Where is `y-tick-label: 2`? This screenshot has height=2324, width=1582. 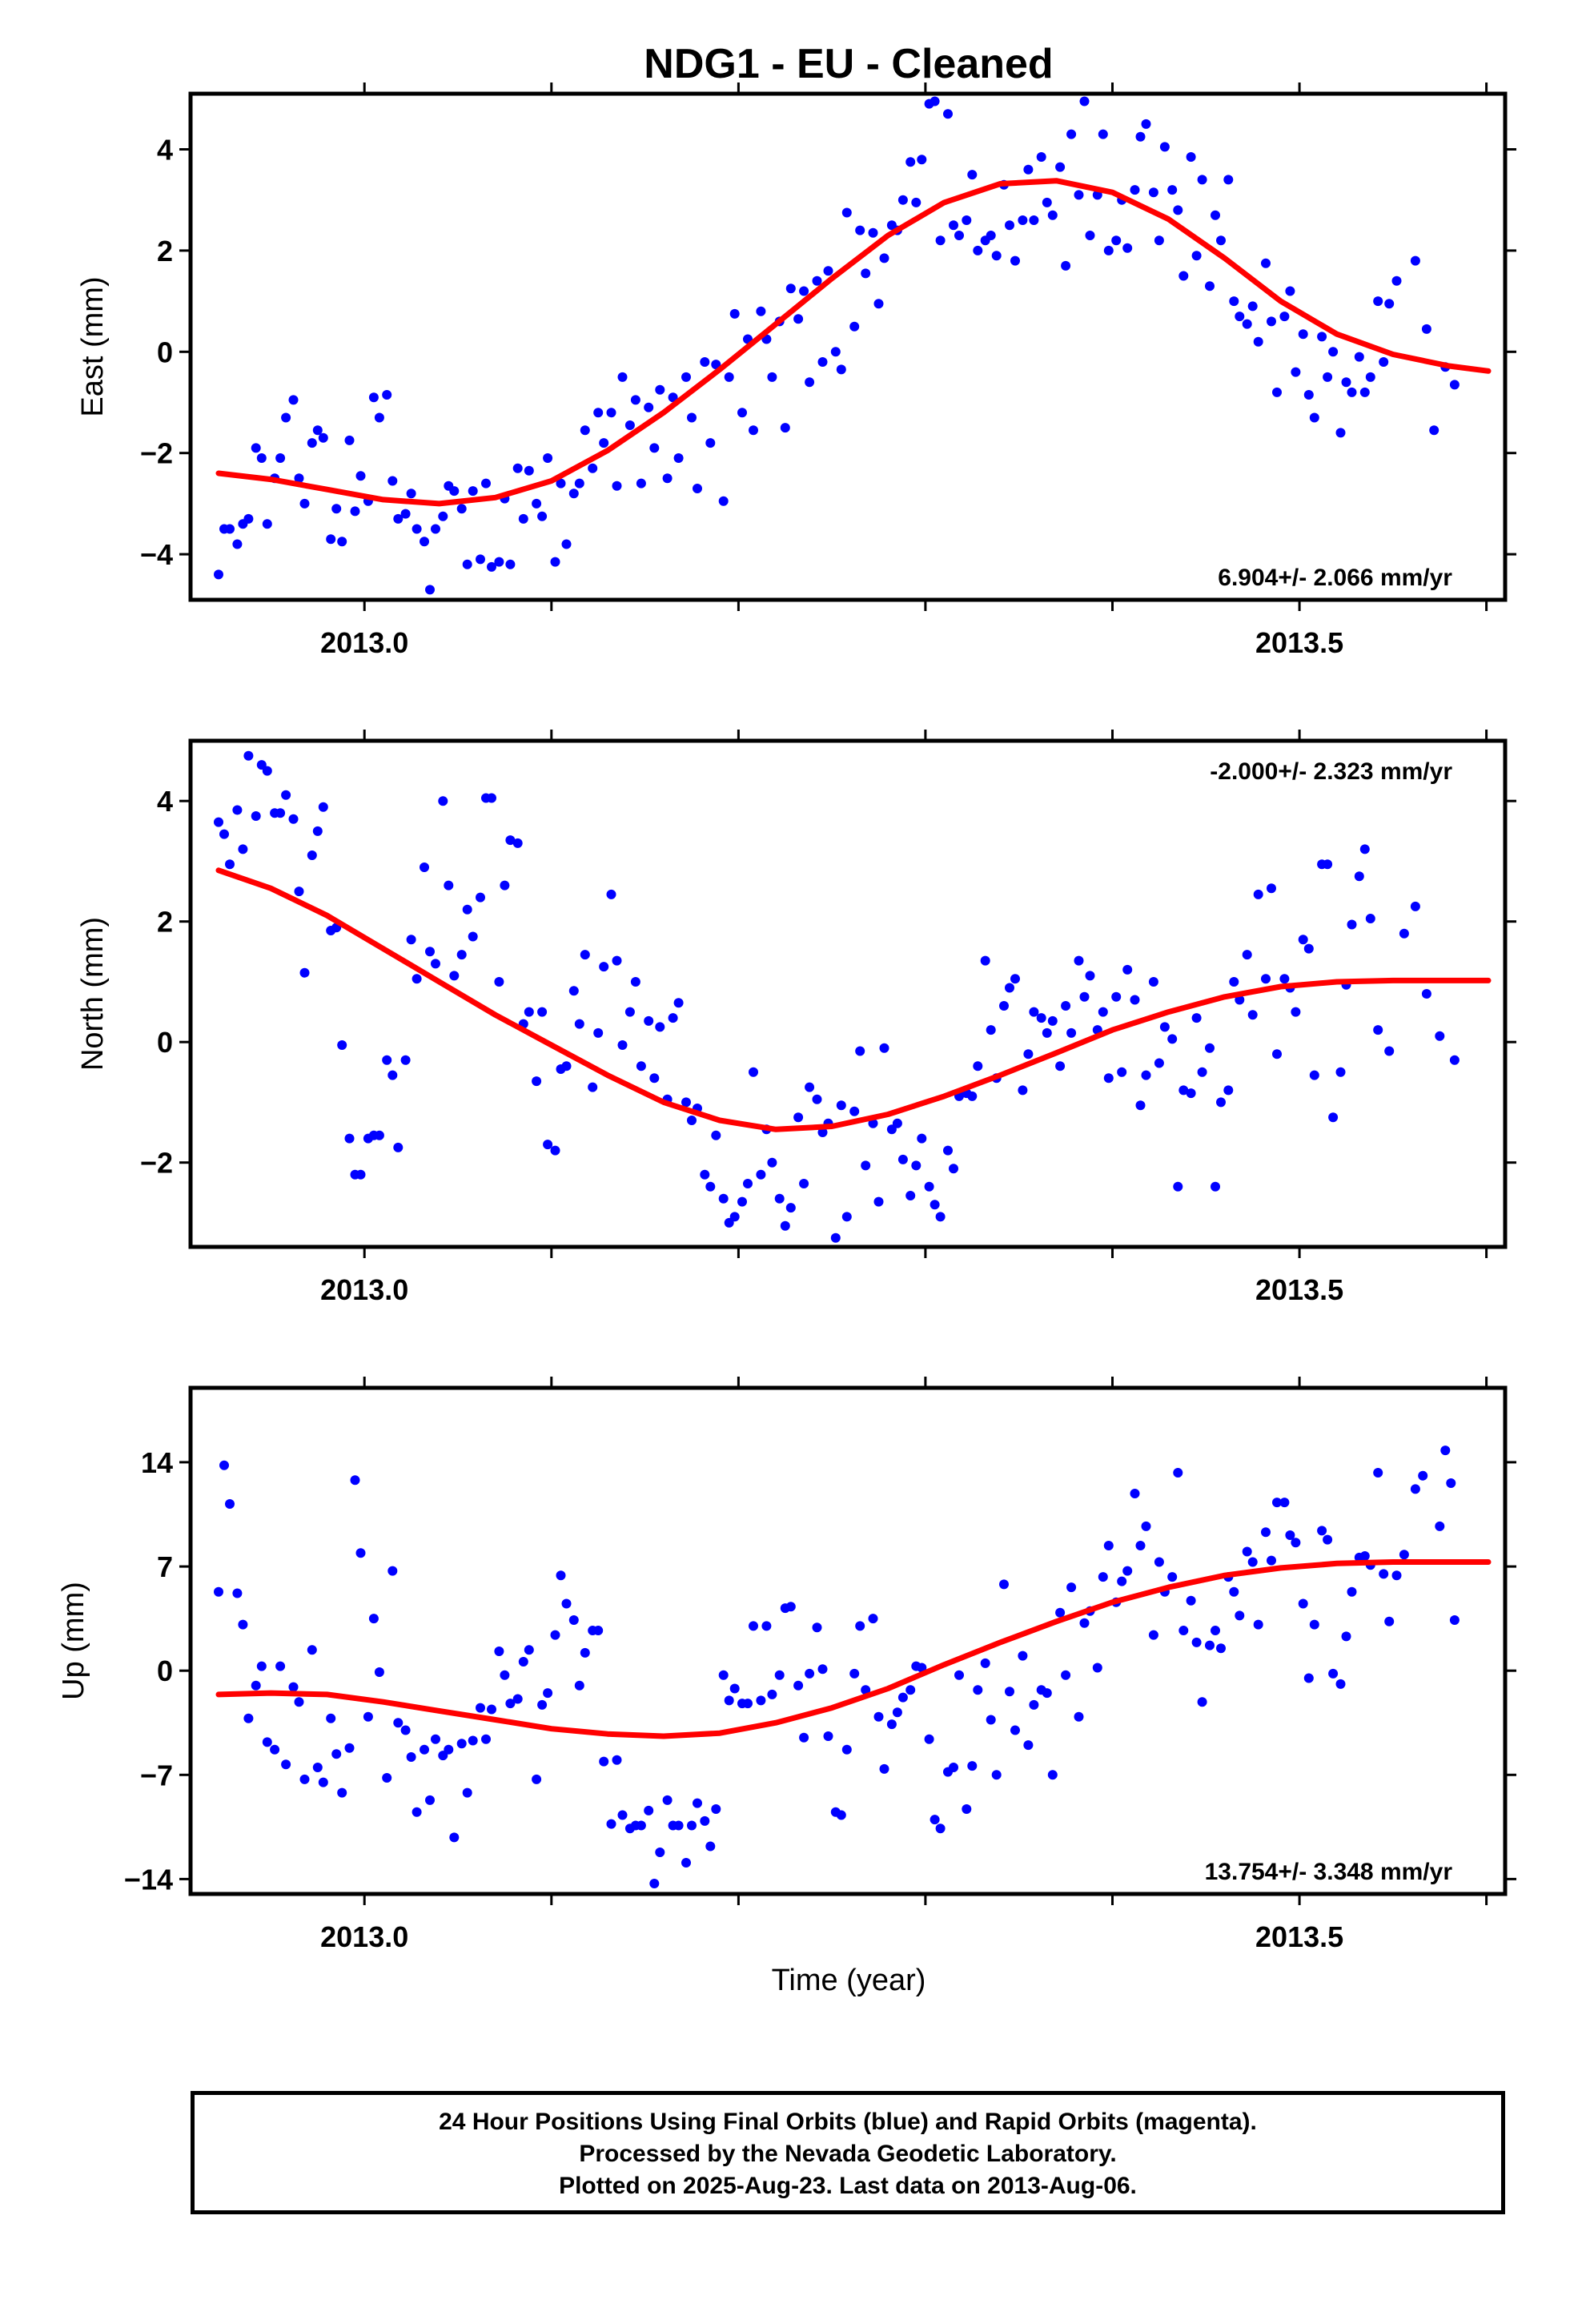 y-tick-label: 2 is located at coordinates (165, 922).